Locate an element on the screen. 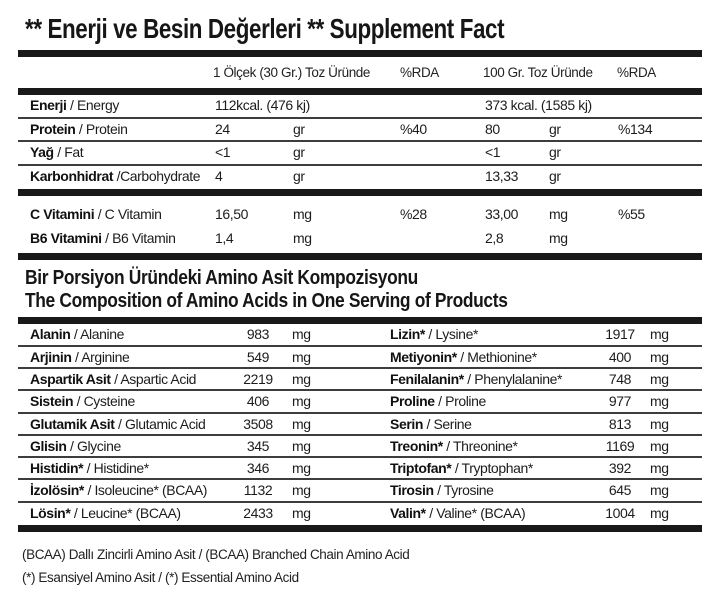 The width and height of the screenshot is (720, 593). amino-acid-value: 977 is located at coordinates (620, 401).